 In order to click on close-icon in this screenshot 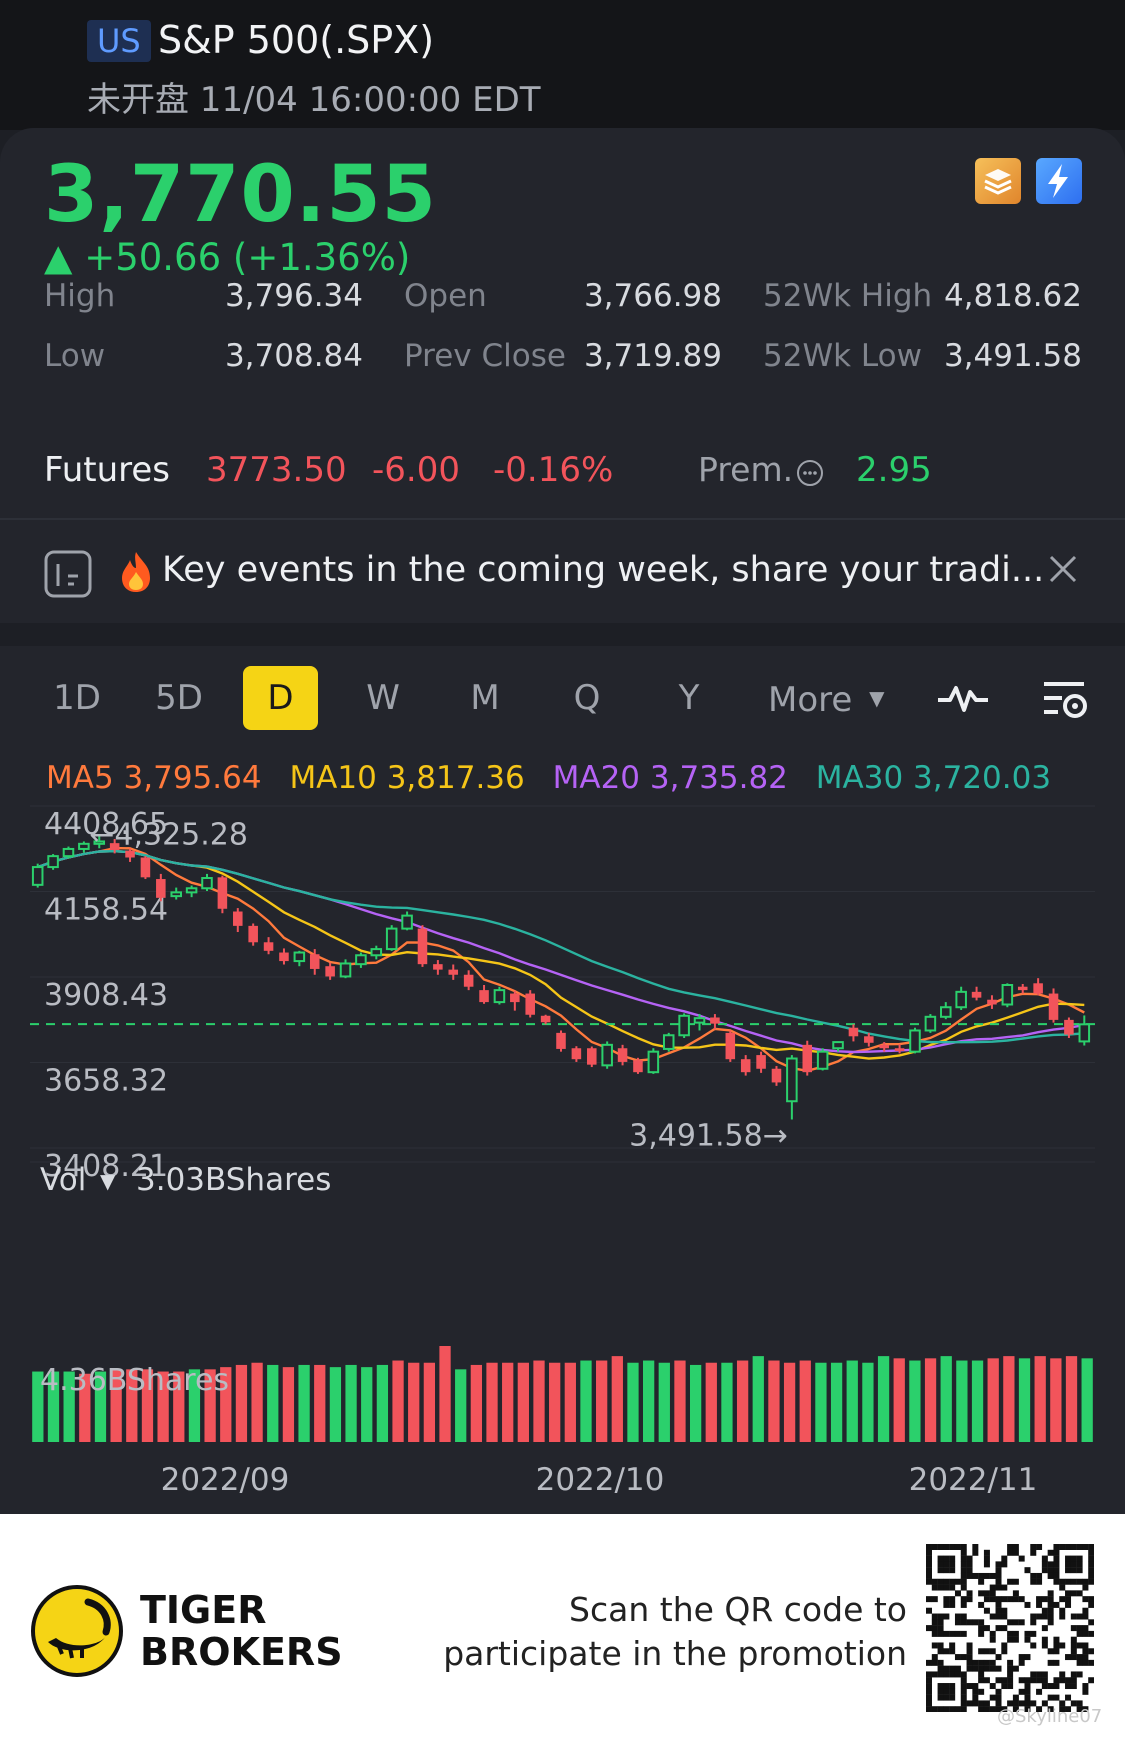, I will do `click(1063, 569)`.